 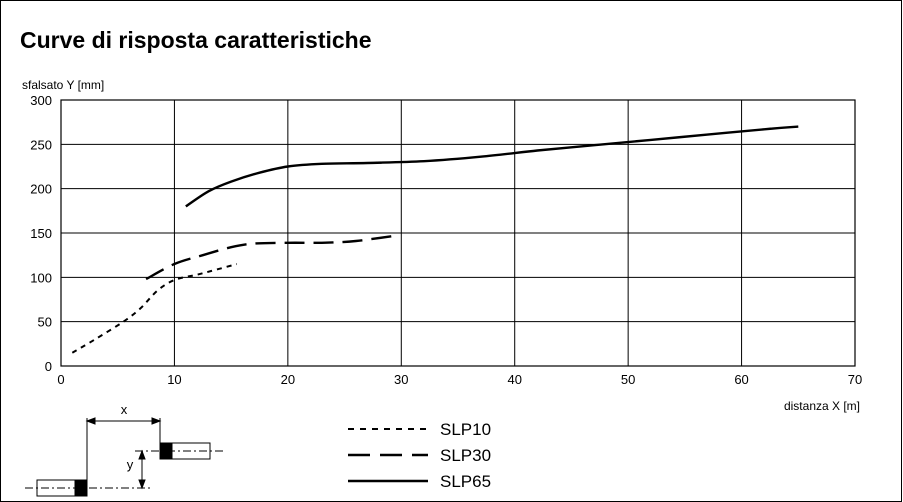 I want to click on x-tick-label: 40, so click(x=514, y=379).